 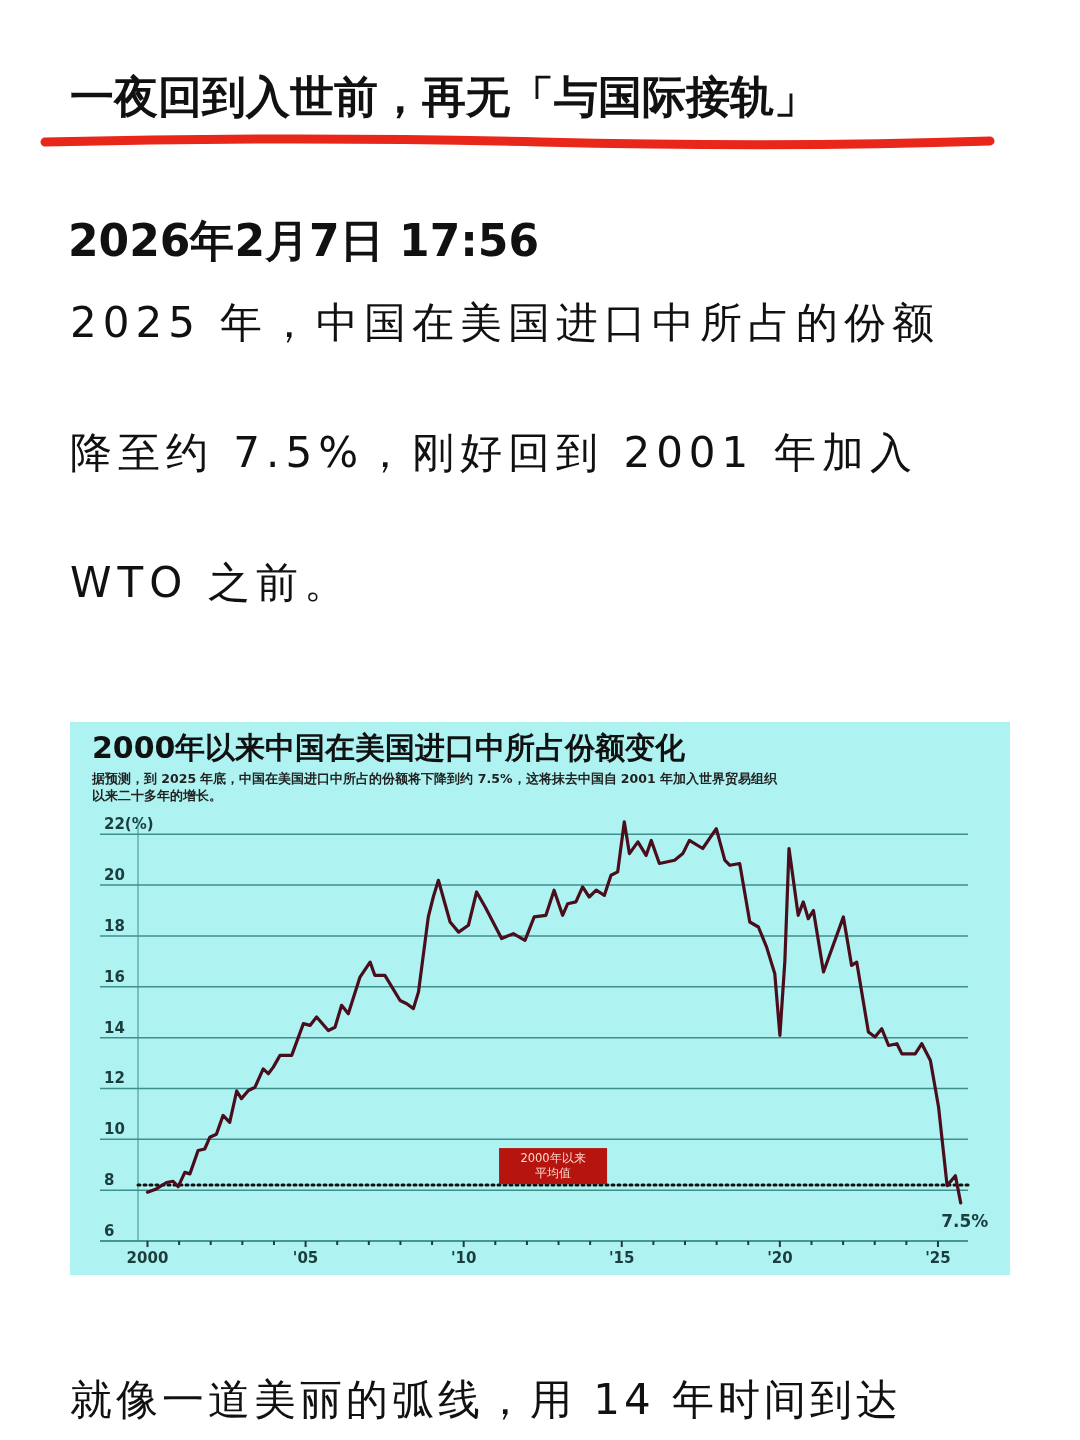 I want to click on y-tick-label: 12, so click(x=114, y=1078).